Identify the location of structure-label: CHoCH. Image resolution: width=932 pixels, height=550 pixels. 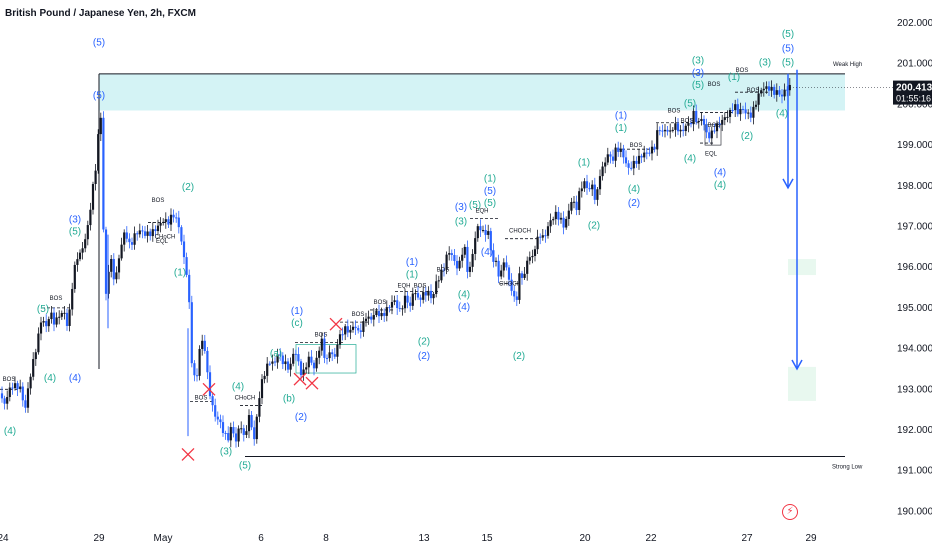
(245, 398).